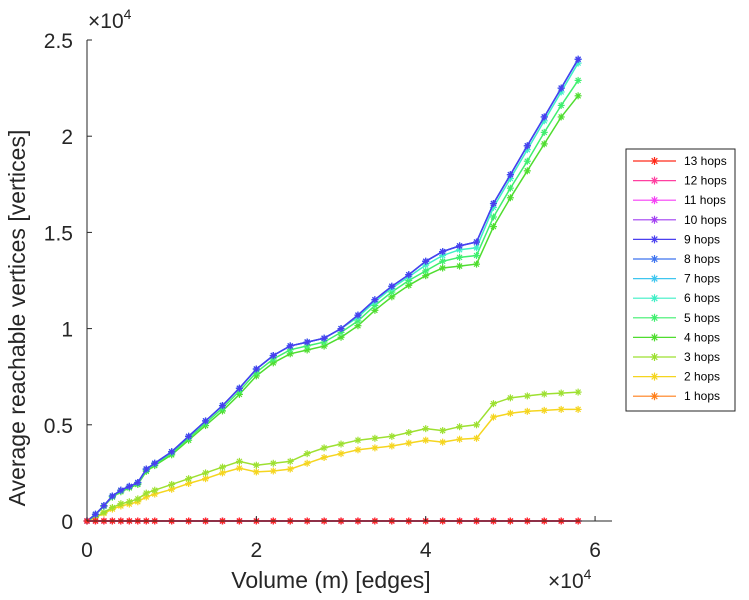  Describe the element at coordinates (702, 396) in the screenshot. I see `legend-label: 1 hops` at that location.